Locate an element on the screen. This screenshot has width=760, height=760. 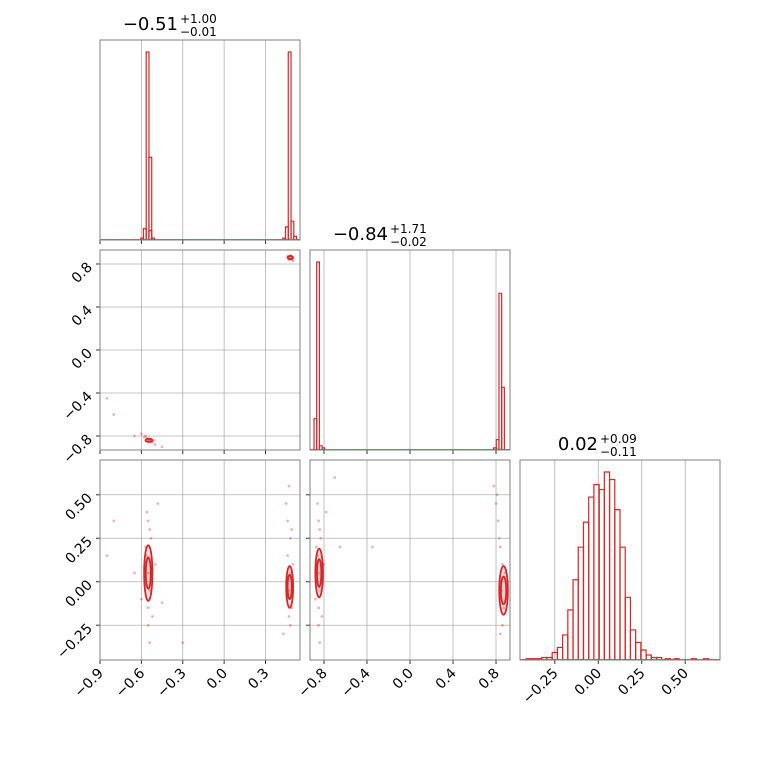
scatter-0-1-ytick-label-1: −0.4 is located at coordinates (77, 405).